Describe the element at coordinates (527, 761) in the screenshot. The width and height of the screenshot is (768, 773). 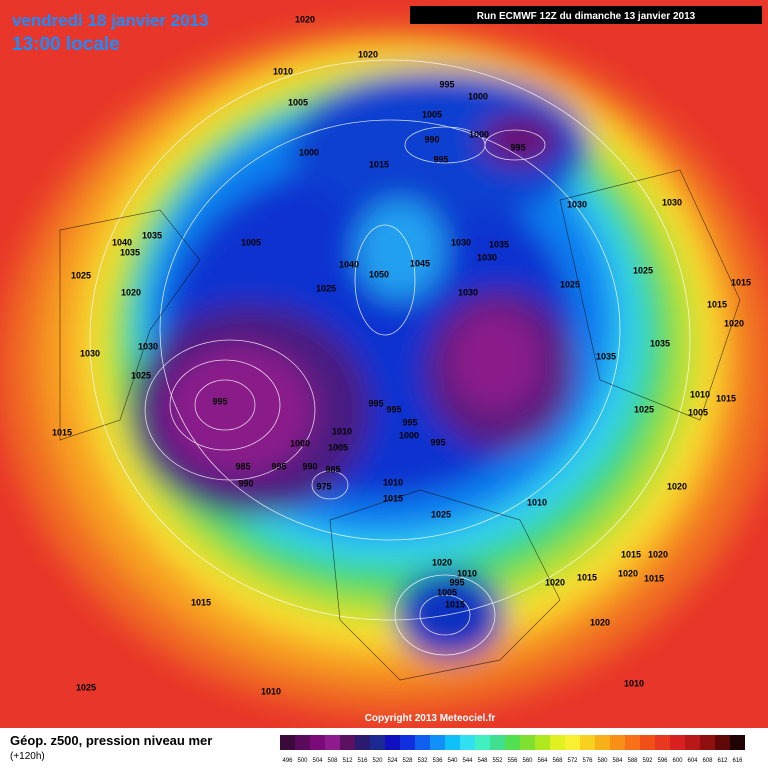
I see `legend-label: 560` at that location.